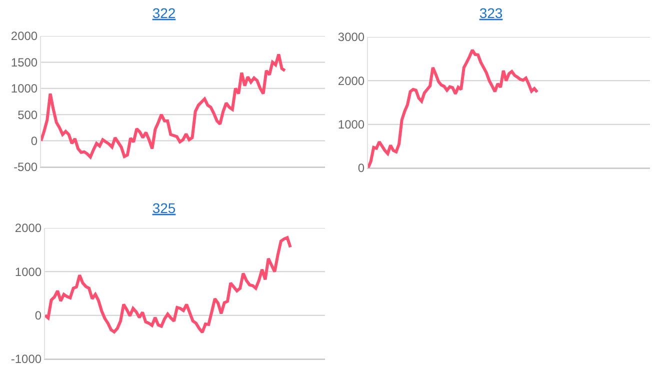 The image size is (652, 382). Describe the element at coordinates (28, 115) in the screenshot. I see `y-tick-label: 500` at that location.